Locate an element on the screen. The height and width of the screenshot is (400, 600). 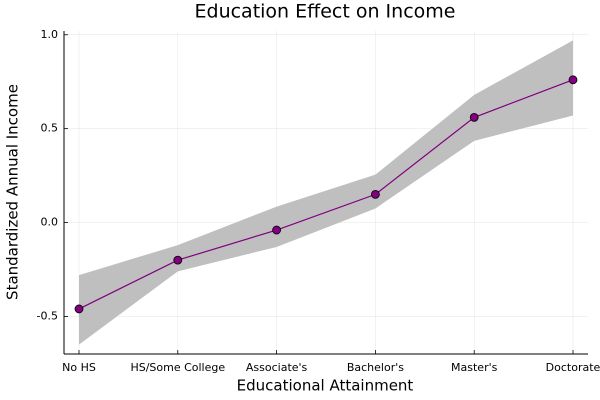
x-tick-label: Associate's is located at coordinates (277, 367).